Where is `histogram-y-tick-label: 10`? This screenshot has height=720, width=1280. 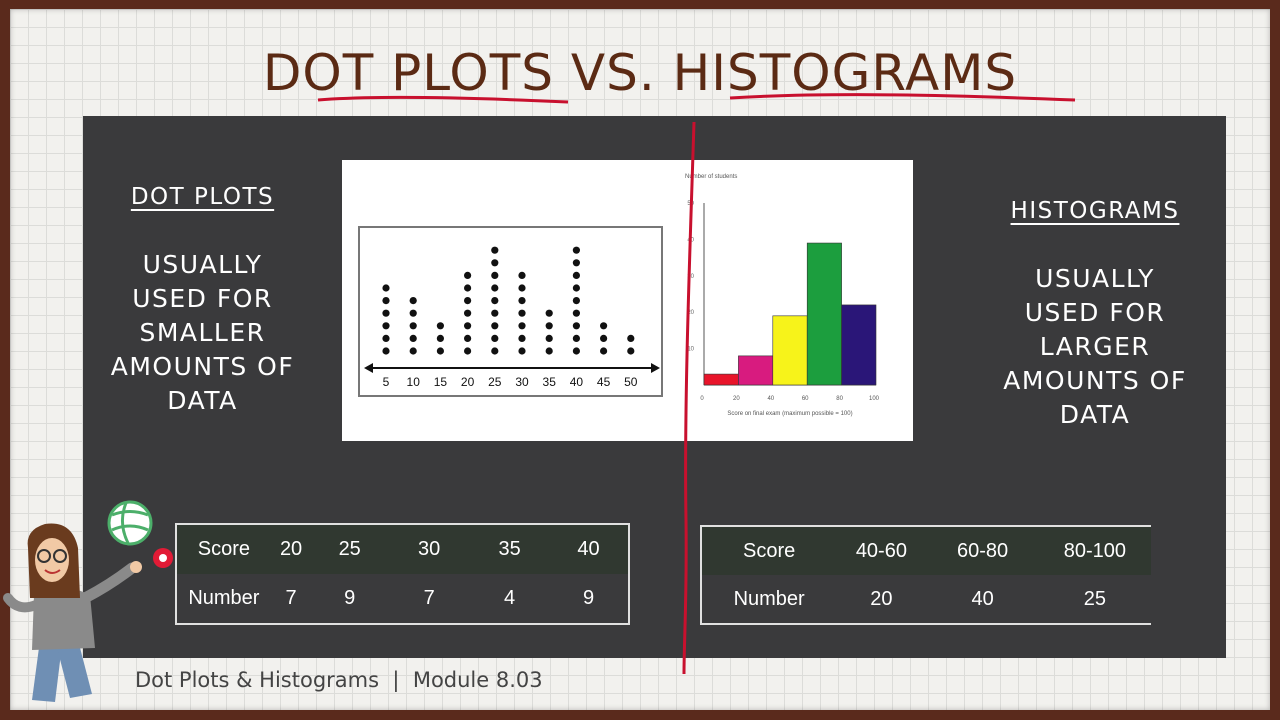
histogram-y-tick-label: 10 is located at coordinates (690, 350).